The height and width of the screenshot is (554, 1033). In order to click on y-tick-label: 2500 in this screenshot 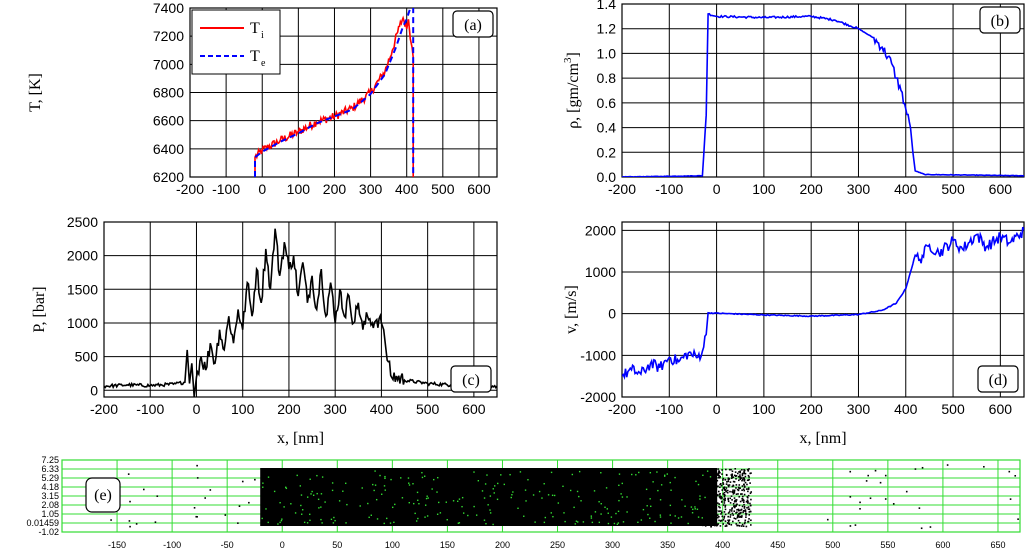, I will do `click(82, 222)`.